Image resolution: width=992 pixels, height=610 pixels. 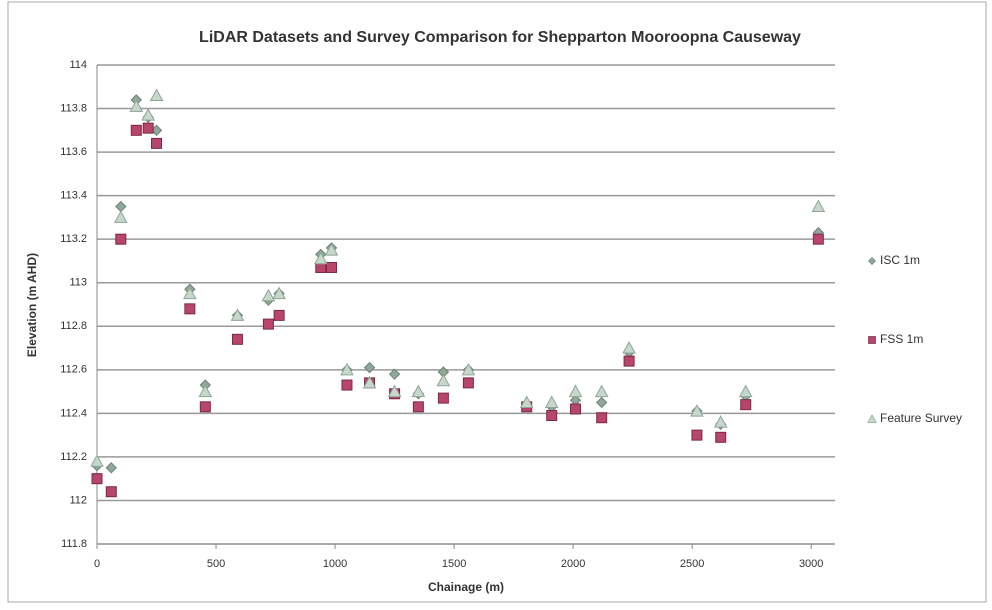 What do you see at coordinates (335, 564) in the screenshot?
I see `x-tick-label: 1000` at bounding box center [335, 564].